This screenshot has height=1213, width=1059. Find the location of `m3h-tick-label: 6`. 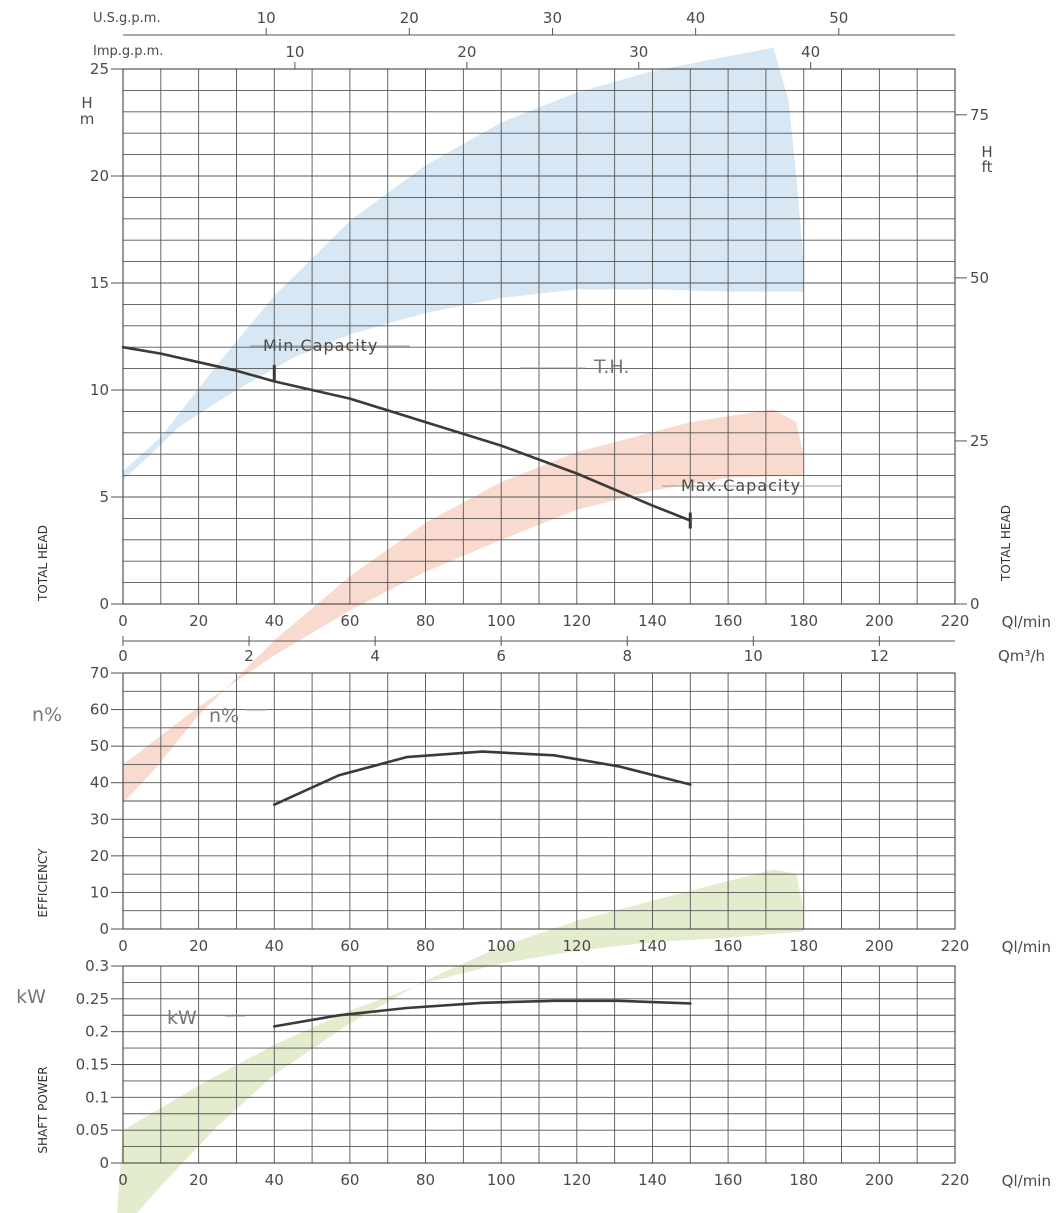

m3h-tick-label: 6 is located at coordinates (501, 656).